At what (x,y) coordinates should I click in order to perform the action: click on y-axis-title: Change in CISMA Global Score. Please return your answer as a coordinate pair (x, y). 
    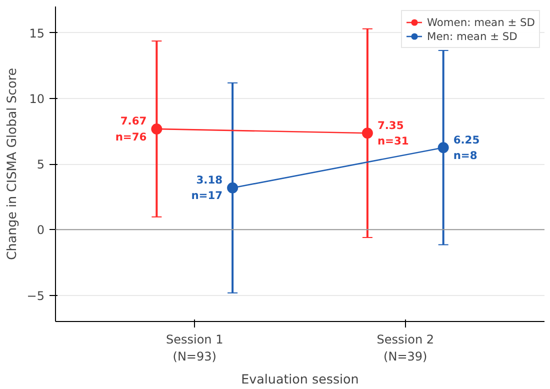
    Looking at the image, I should click on (11, 164).